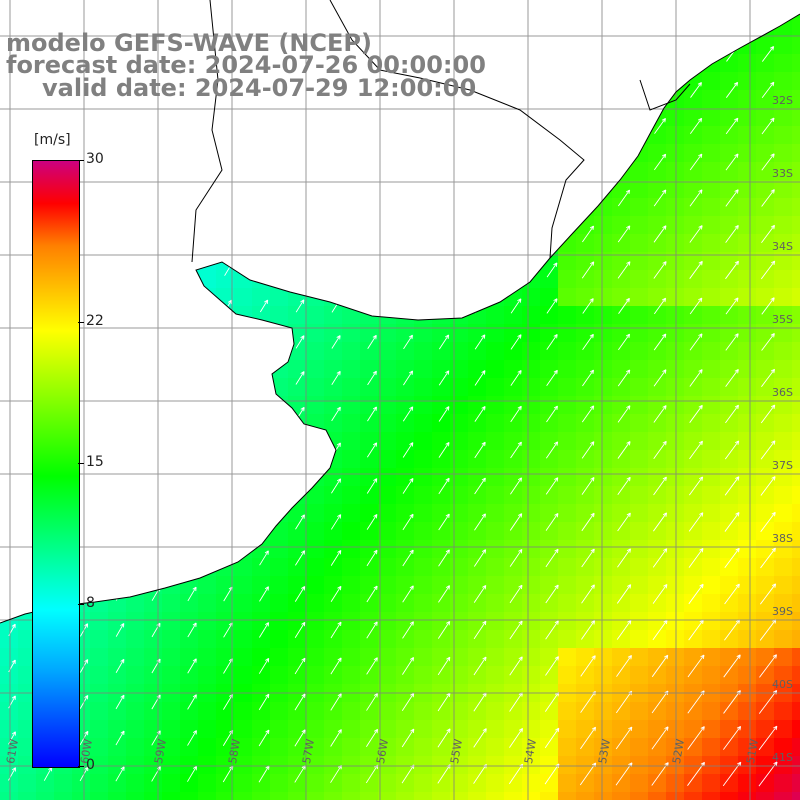  What do you see at coordinates (382, 751) in the screenshot?
I see `longitude-label: 56W` at bounding box center [382, 751].